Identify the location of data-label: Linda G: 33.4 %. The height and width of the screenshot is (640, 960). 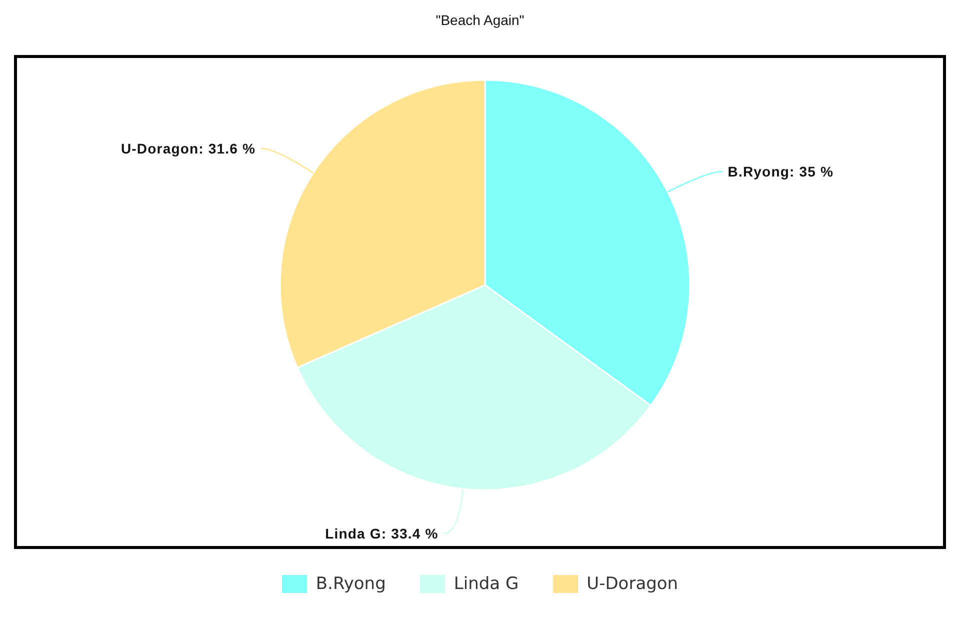
(381, 534).